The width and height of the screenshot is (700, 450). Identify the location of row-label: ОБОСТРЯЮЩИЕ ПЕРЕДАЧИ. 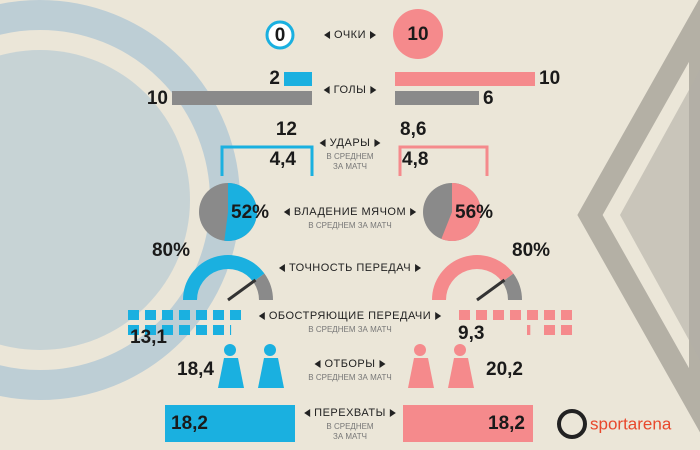
(350, 316).